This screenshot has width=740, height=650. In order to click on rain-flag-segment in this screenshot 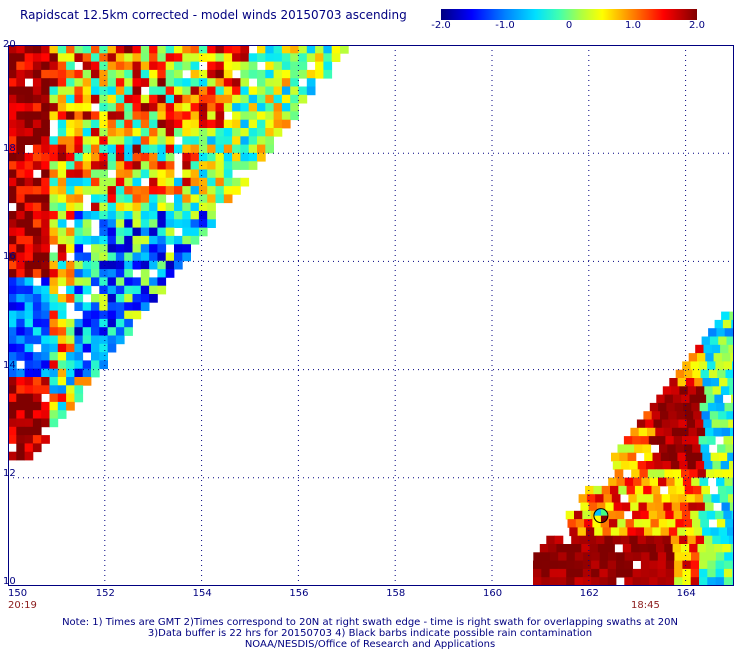, I will do `click(604, 519)`.